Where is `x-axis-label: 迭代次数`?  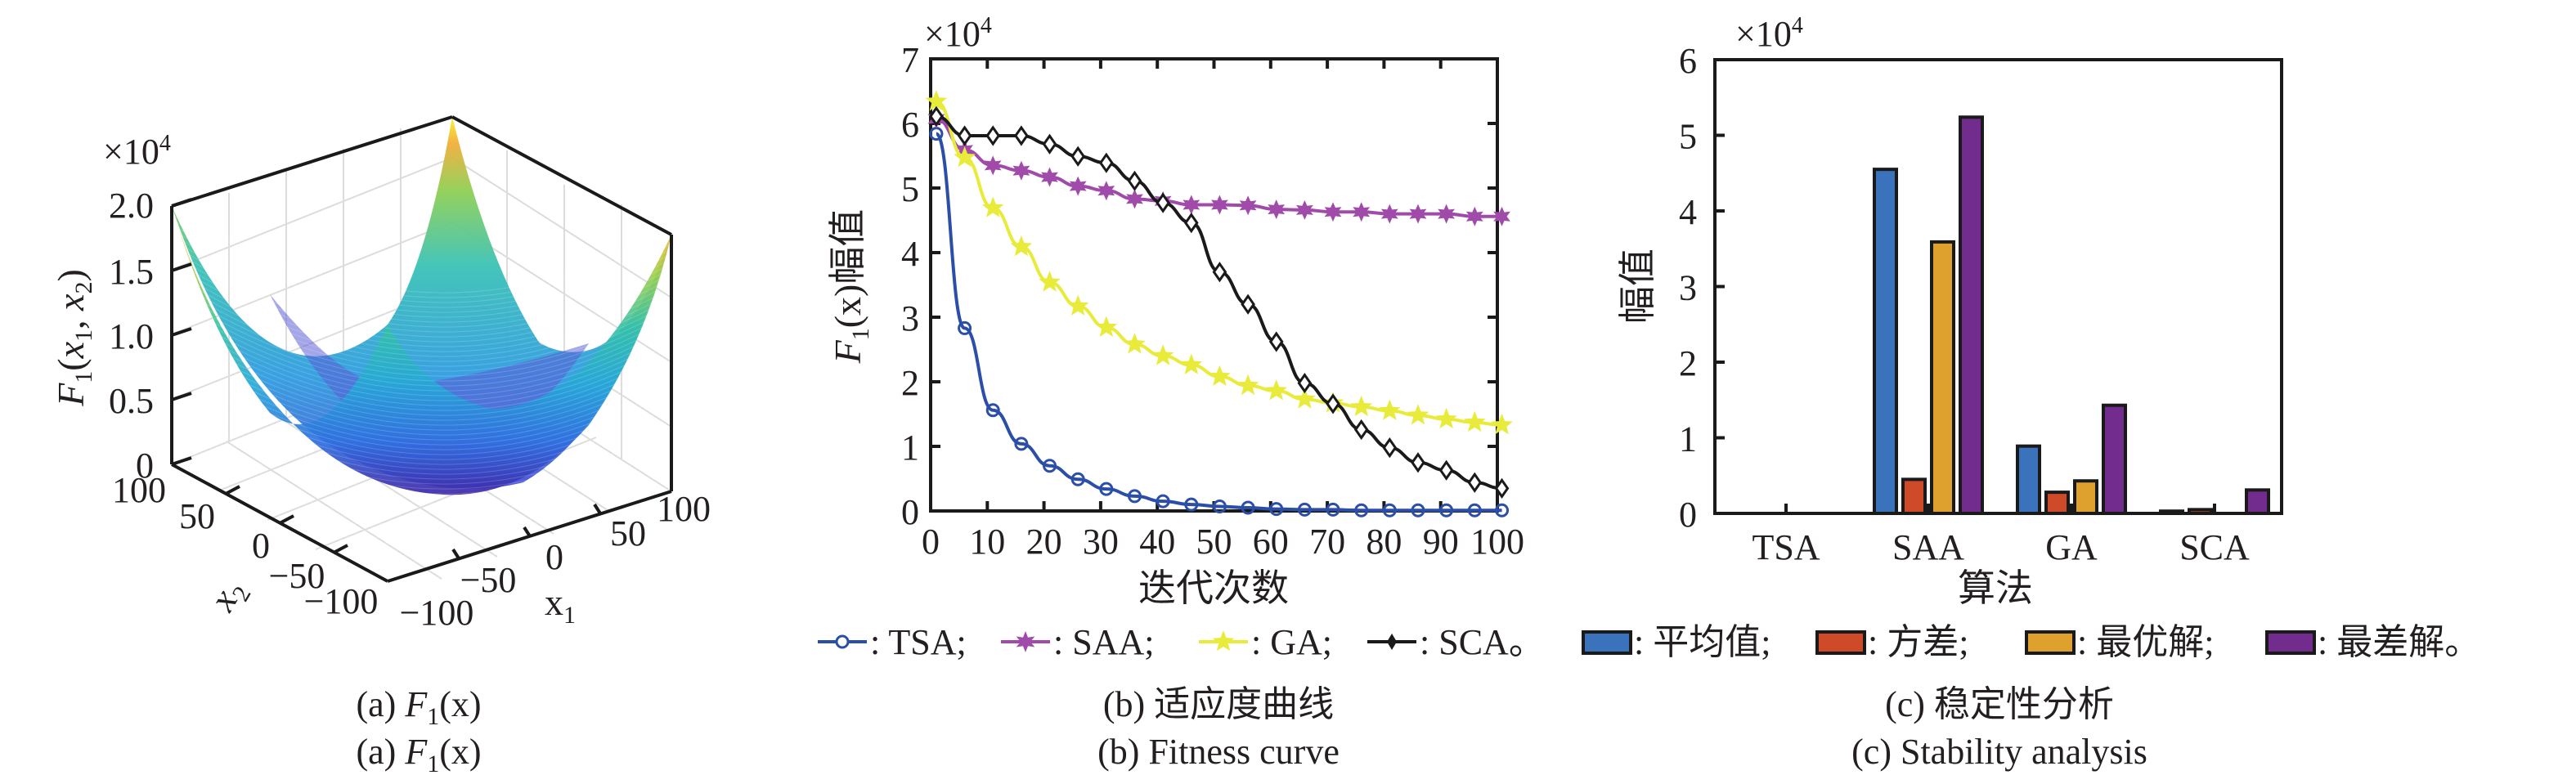
x-axis-label: 迭代次数 is located at coordinates (1213, 588).